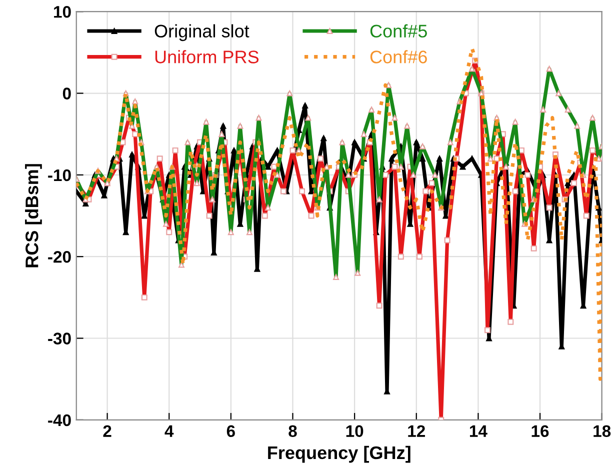 This screenshot has width=611, height=464. What do you see at coordinates (169, 431) in the screenshot?
I see `x-tick-label: 4` at bounding box center [169, 431].